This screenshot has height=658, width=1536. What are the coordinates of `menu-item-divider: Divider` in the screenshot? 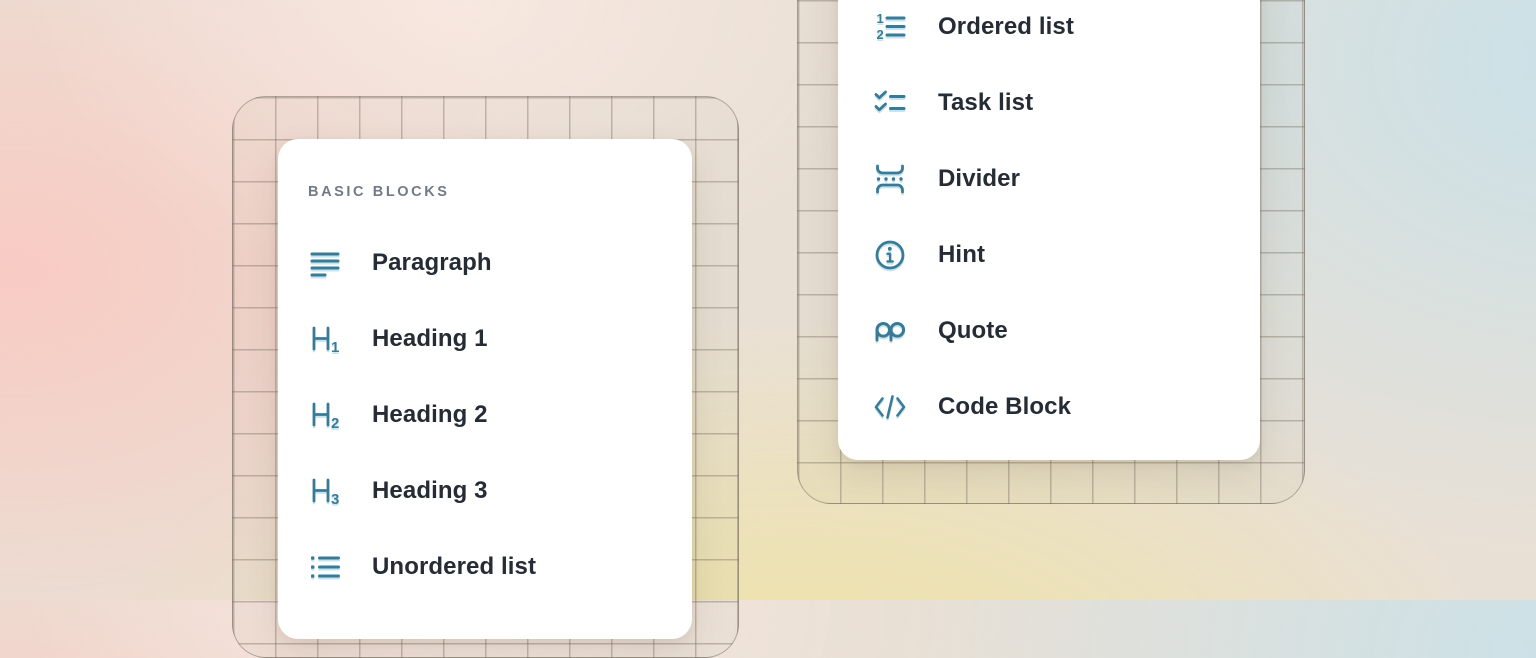 It's located at (1066, 179).